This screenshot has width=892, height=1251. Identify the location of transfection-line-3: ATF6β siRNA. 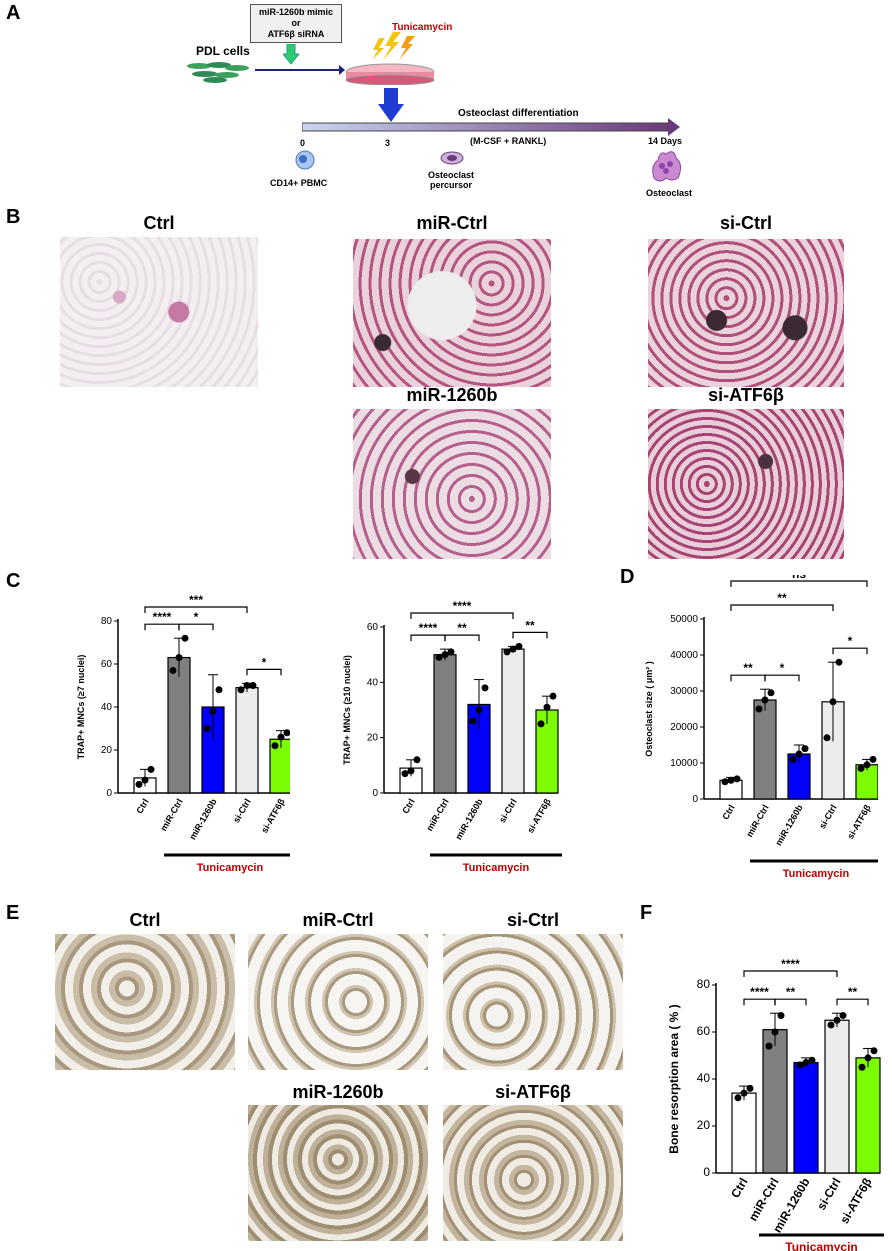
(296, 34).